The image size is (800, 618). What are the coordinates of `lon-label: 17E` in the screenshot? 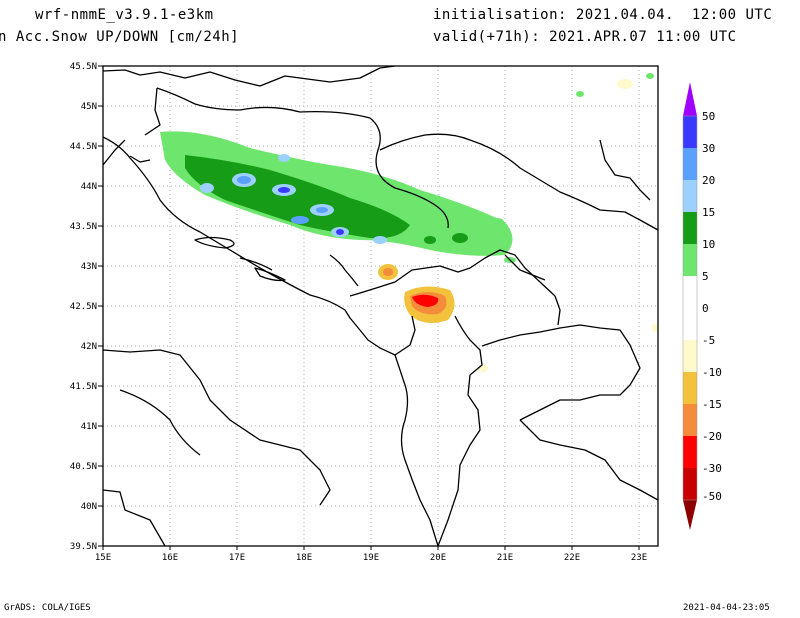 It's located at (237, 558).